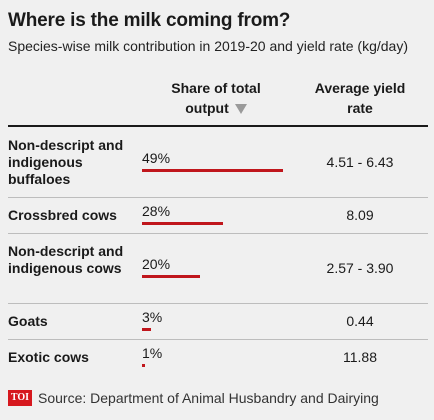 The image size is (434, 420). What do you see at coordinates (360, 215) in the screenshot?
I see `yield-value: 8.09` at bounding box center [360, 215].